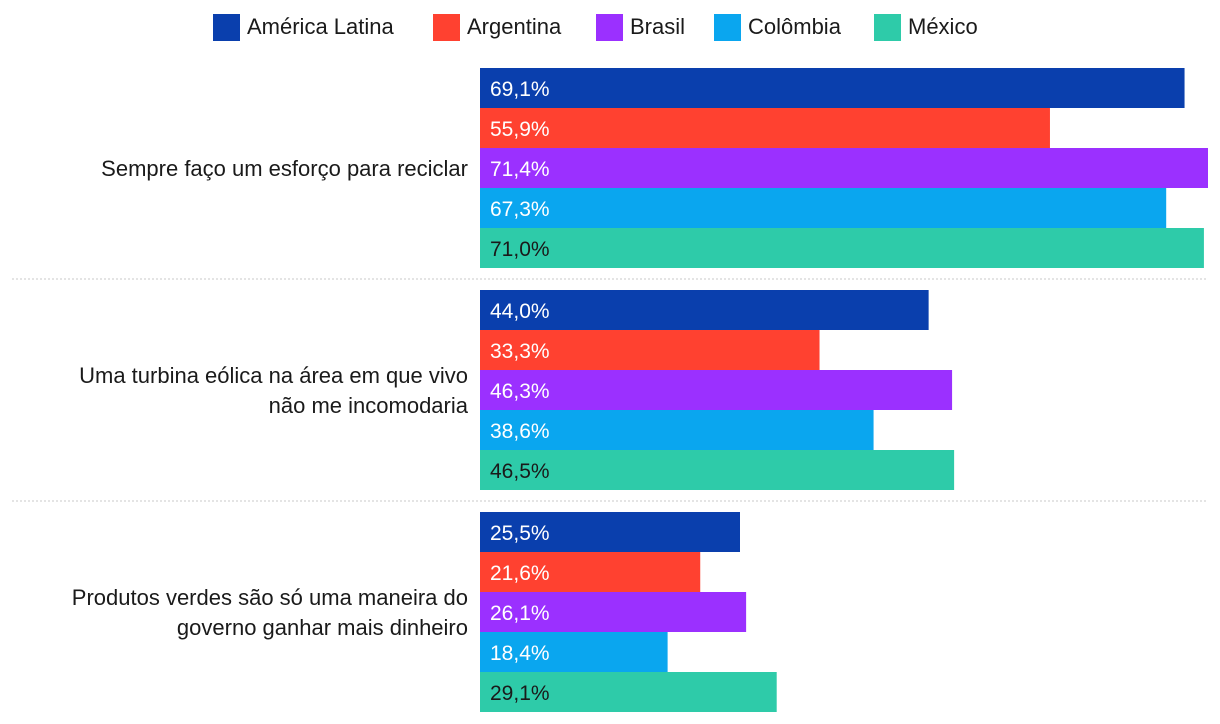  Describe the element at coordinates (322, 627) in the screenshot. I see `category-label-3-line-2: governo ganhar mais dinheiro` at that location.